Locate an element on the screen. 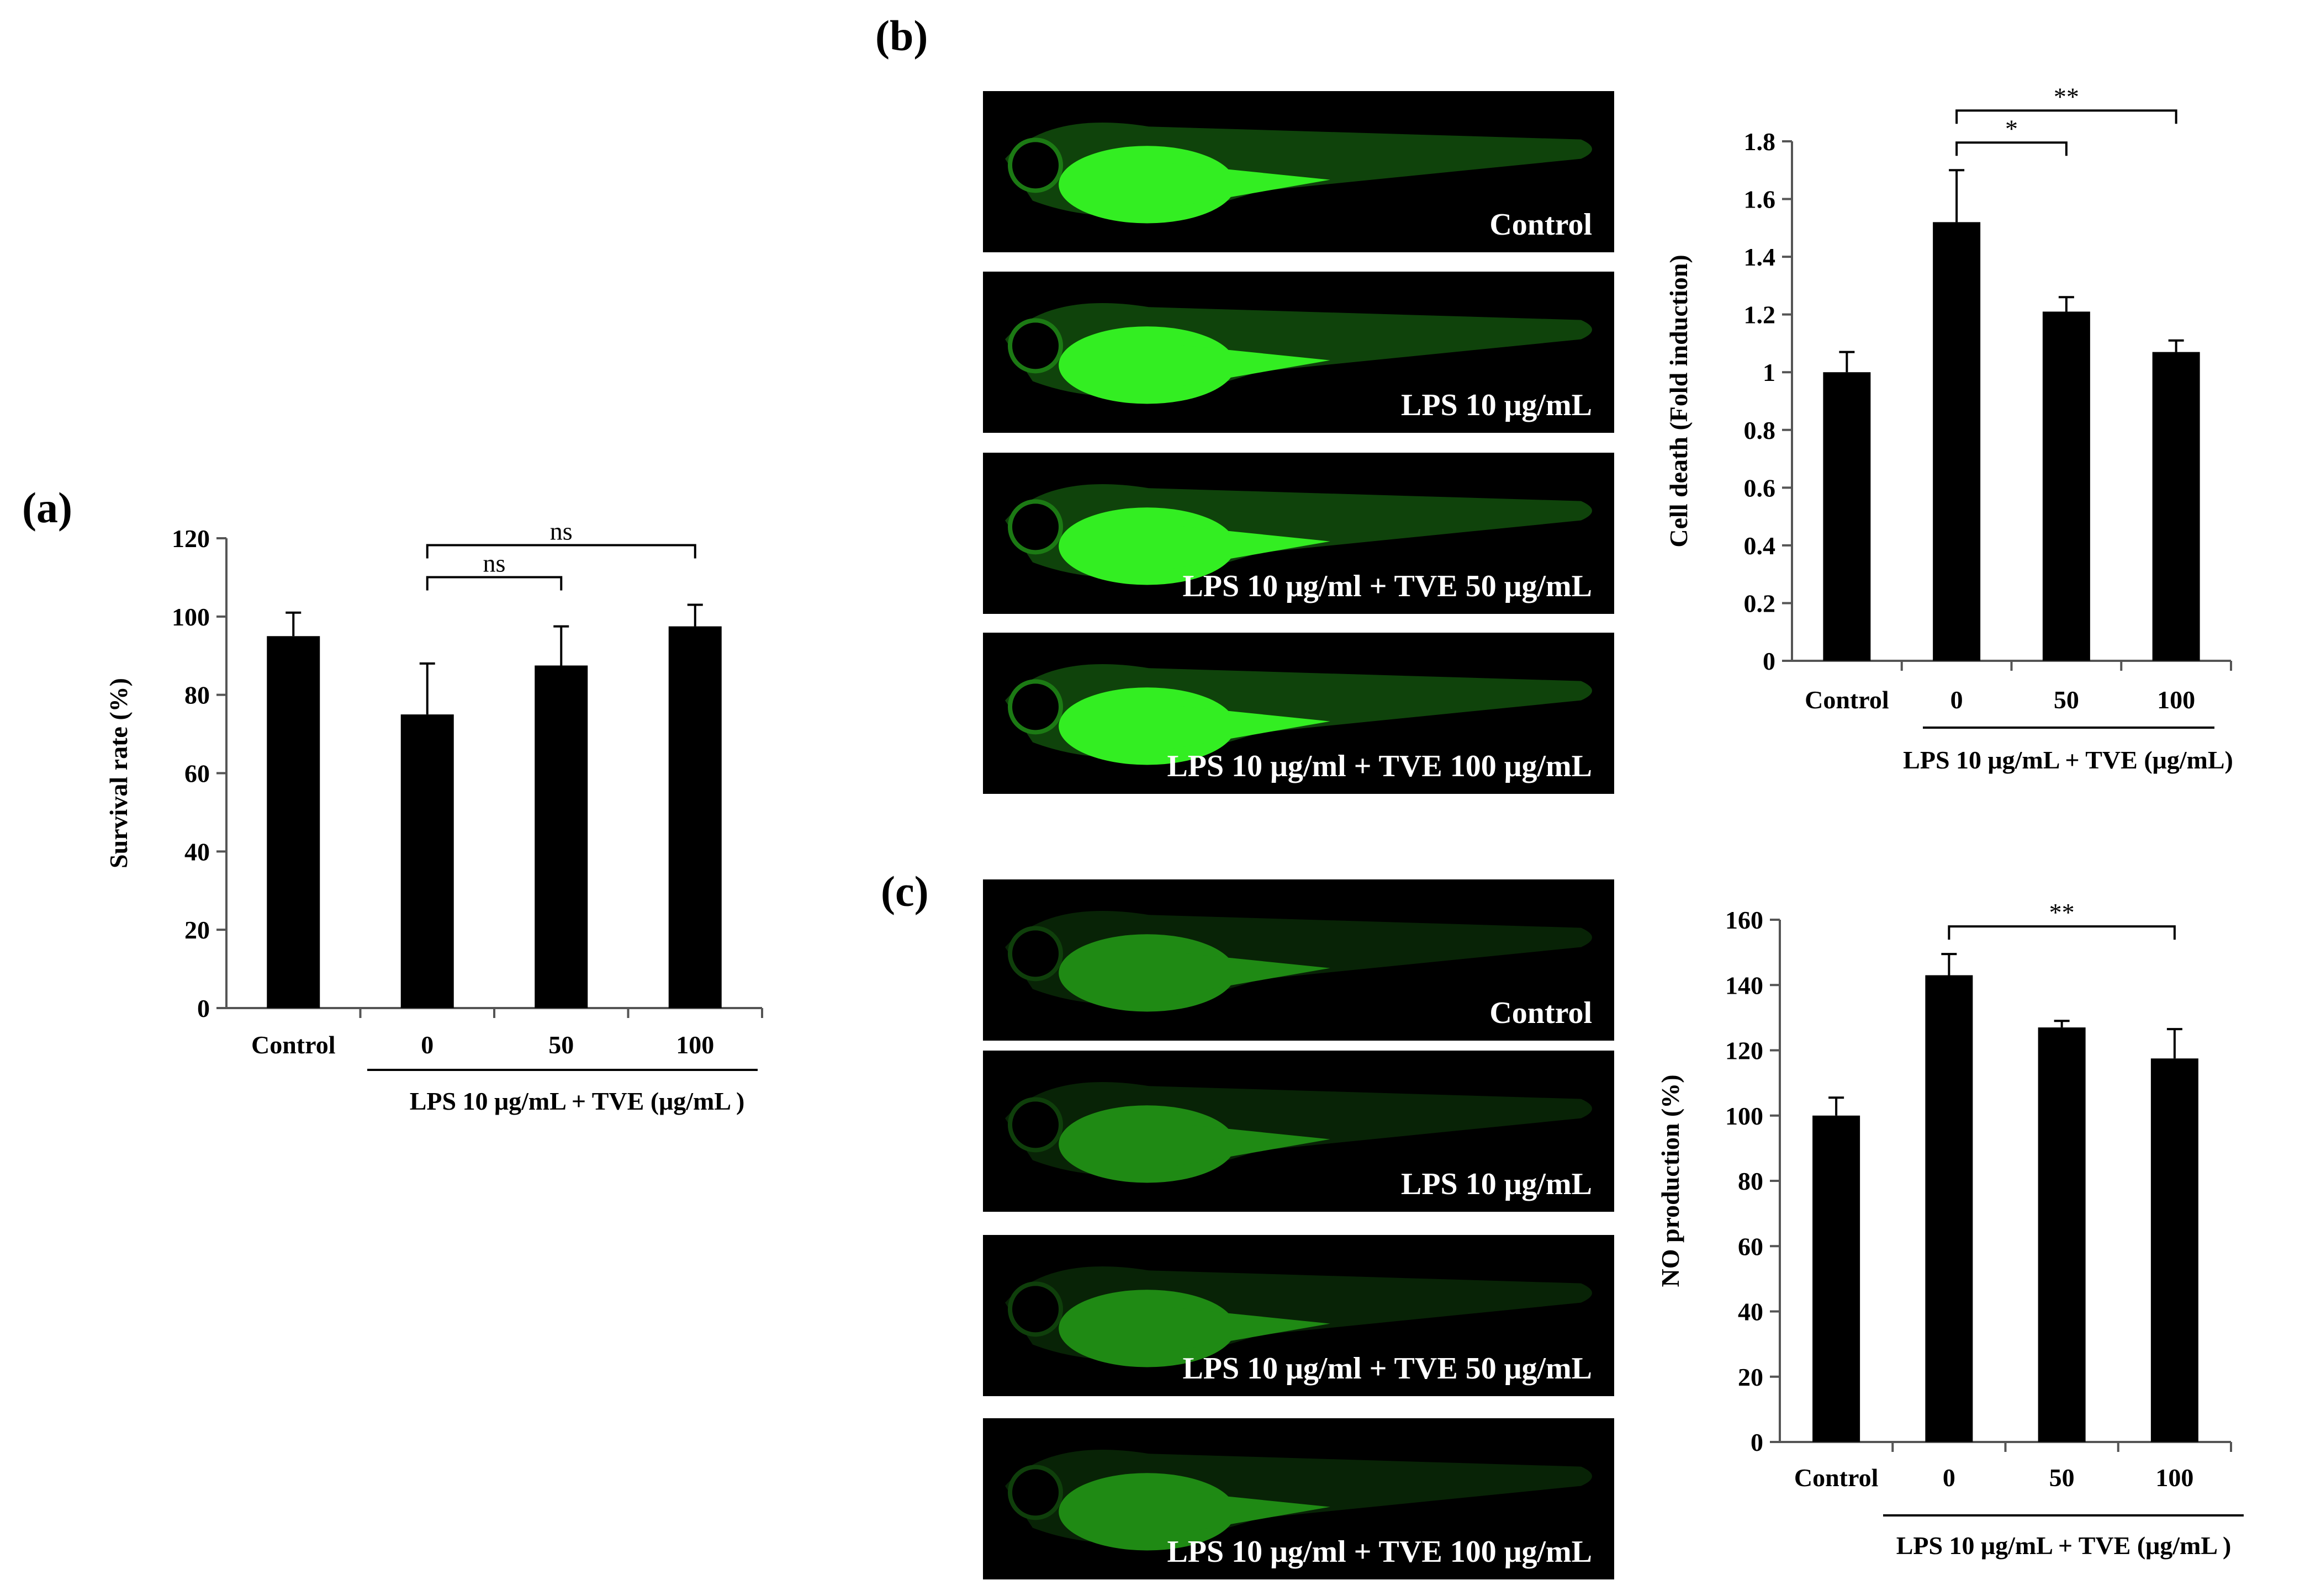  group-label: LPS 10 μg/mL + TVE (μg/mL) is located at coordinates (2068, 760).